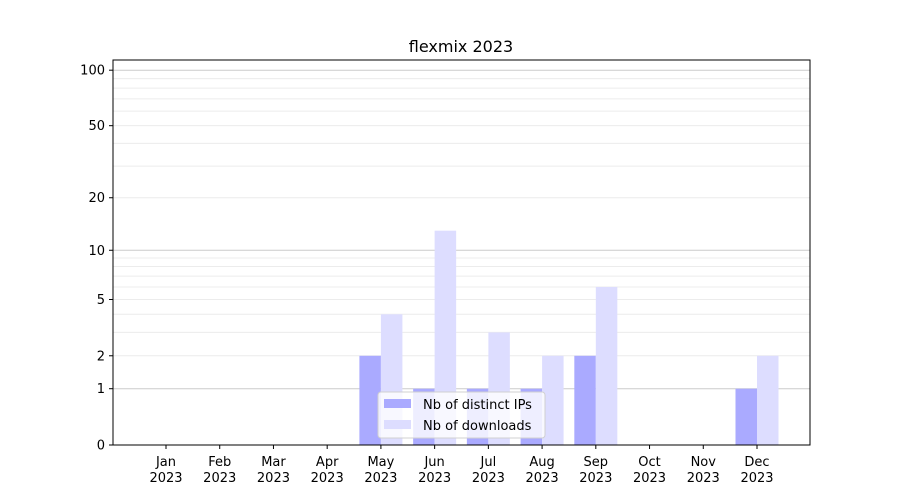 This screenshot has height=504, width=900. Describe the element at coordinates (273, 462) in the screenshot. I see `x-tick-label: Mar` at that location.